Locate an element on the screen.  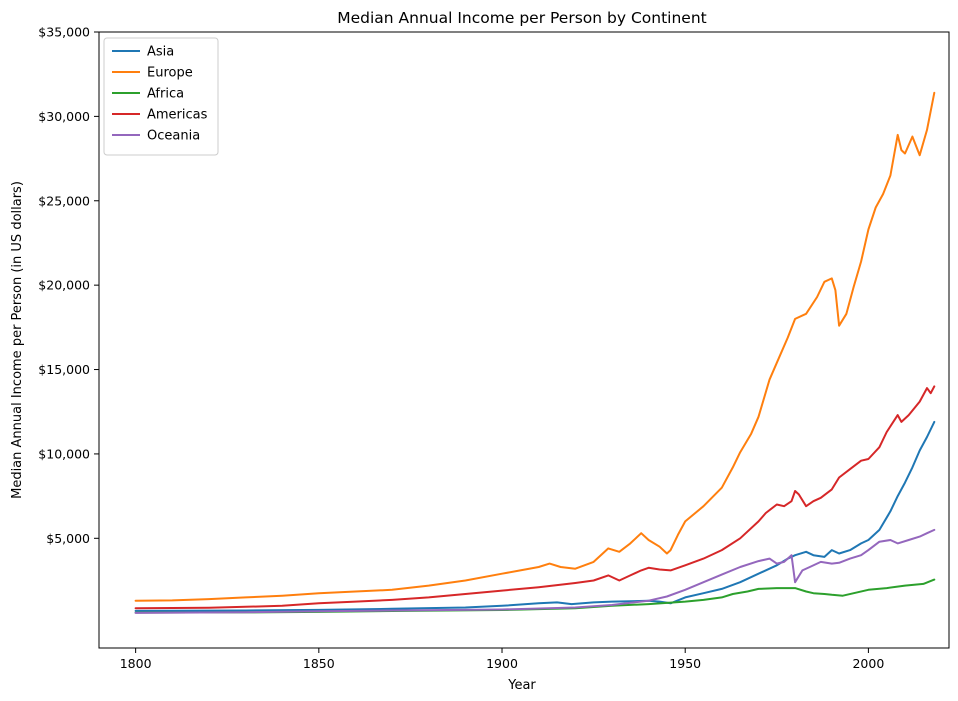
y-tick-label: $20,000 is located at coordinates (64, 285).